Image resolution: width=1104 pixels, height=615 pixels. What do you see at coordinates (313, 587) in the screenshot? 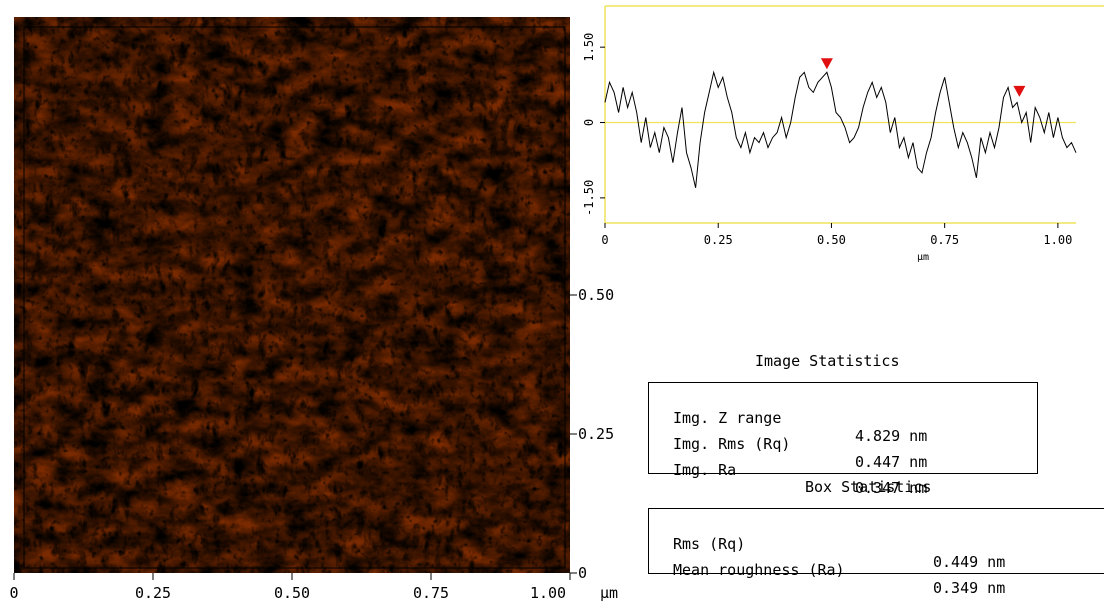
I see `x-axis: 0 0.25 0.50 0.75 1.00 µm` at bounding box center [313, 587].